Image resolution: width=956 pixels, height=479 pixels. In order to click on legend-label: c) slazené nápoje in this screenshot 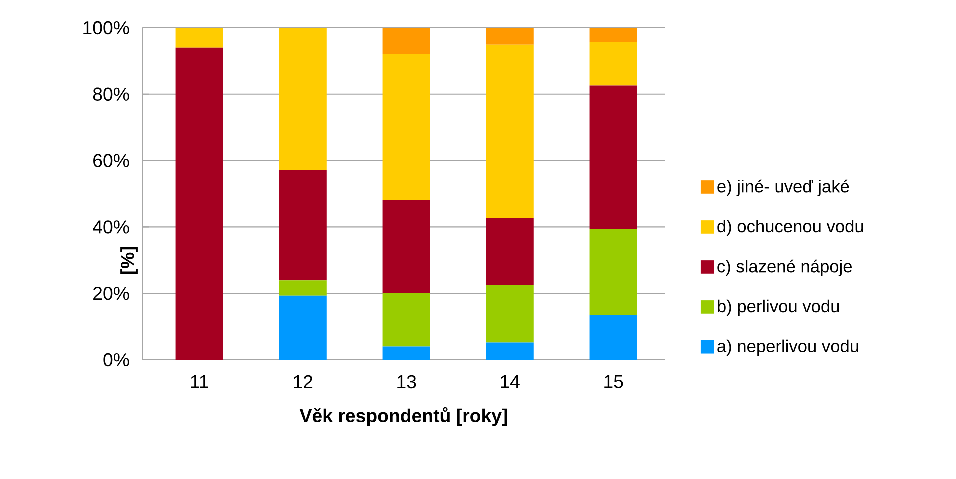, I will do `click(785, 268)`.